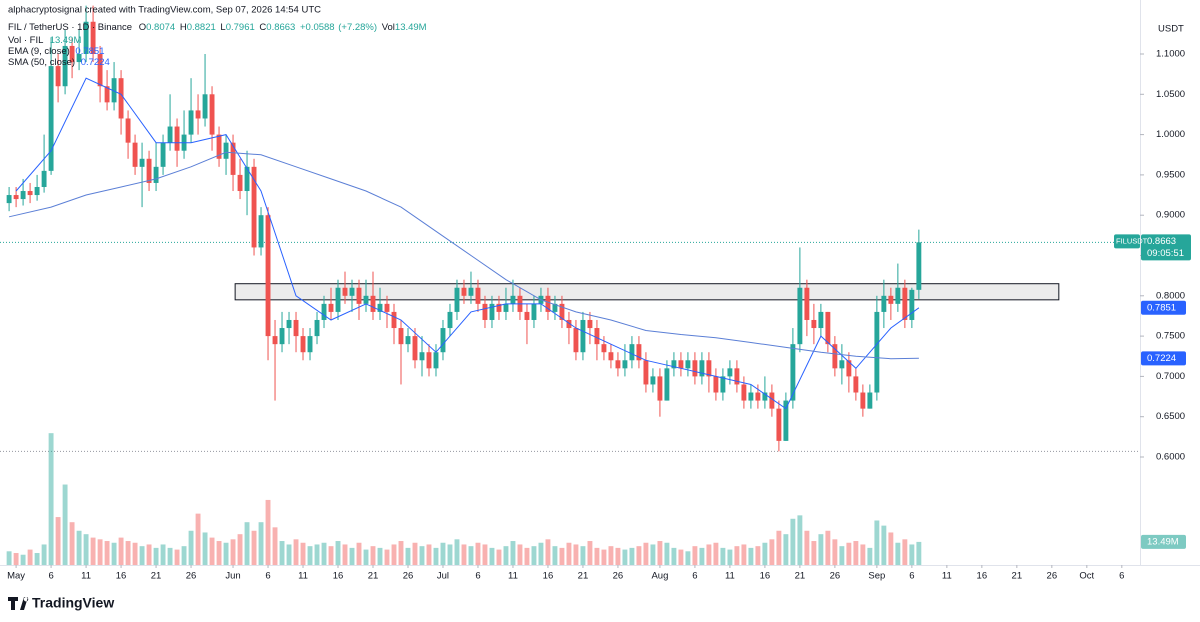 The width and height of the screenshot is (1200, 622). What do you see at coordinates (357, 27) in the screenshot?
I see `change-pct: (+7.28%)` at bounding box center [357, 27].